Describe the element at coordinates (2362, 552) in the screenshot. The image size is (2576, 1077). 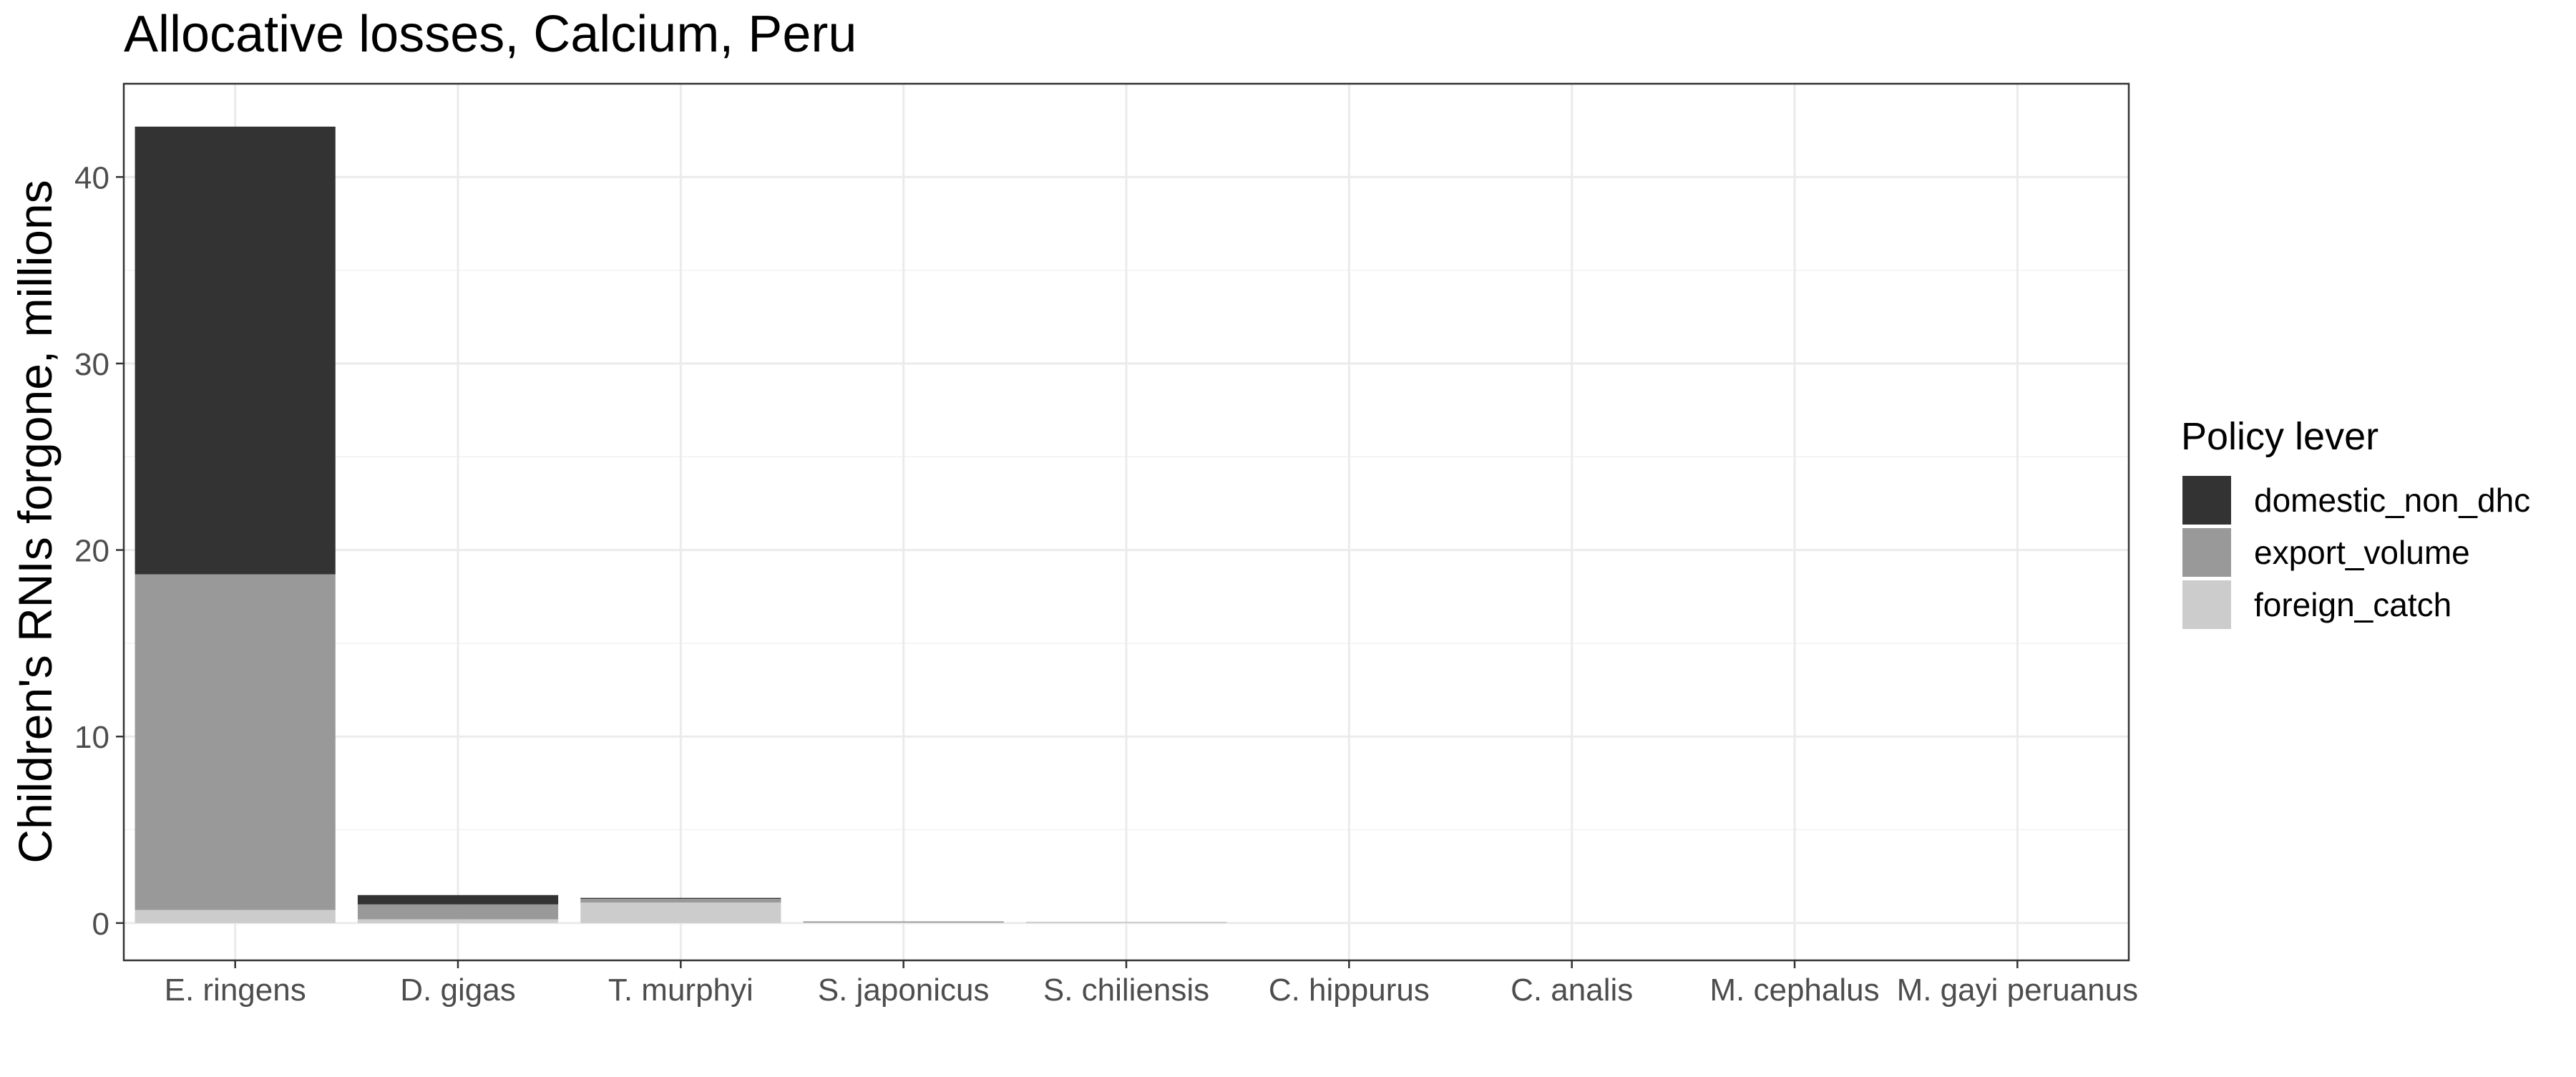
I see `legend-label-export_volume: export_volume` at that location.